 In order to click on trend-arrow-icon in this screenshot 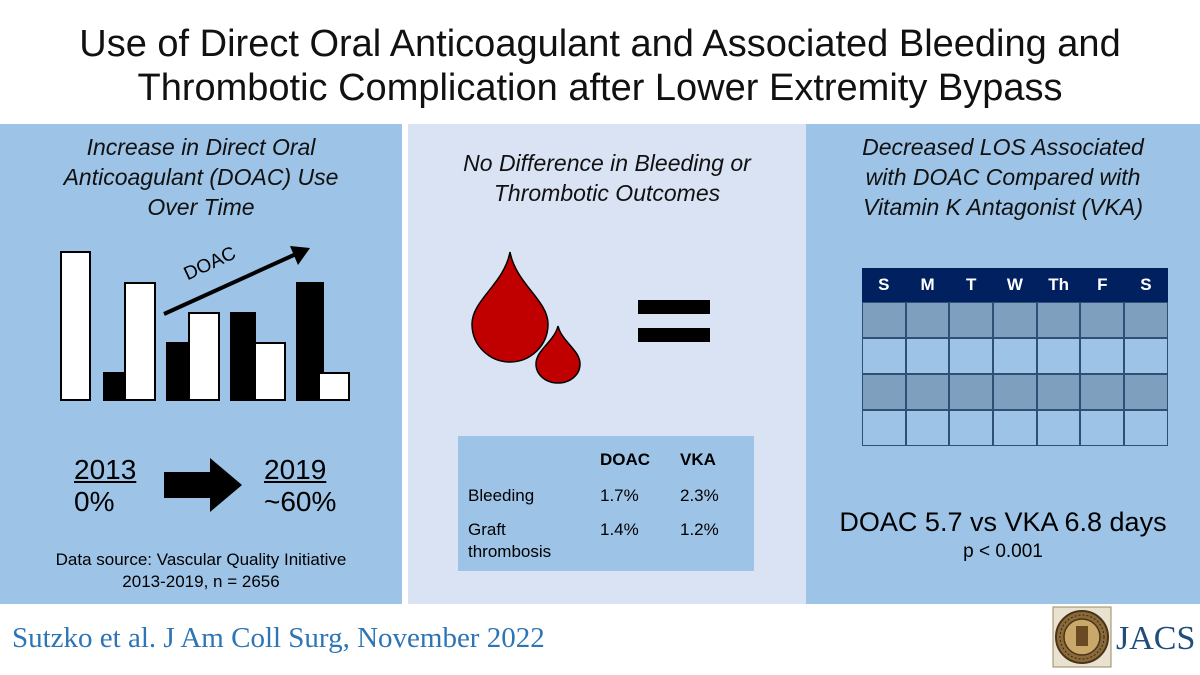, I will do `click(236, 281)`.